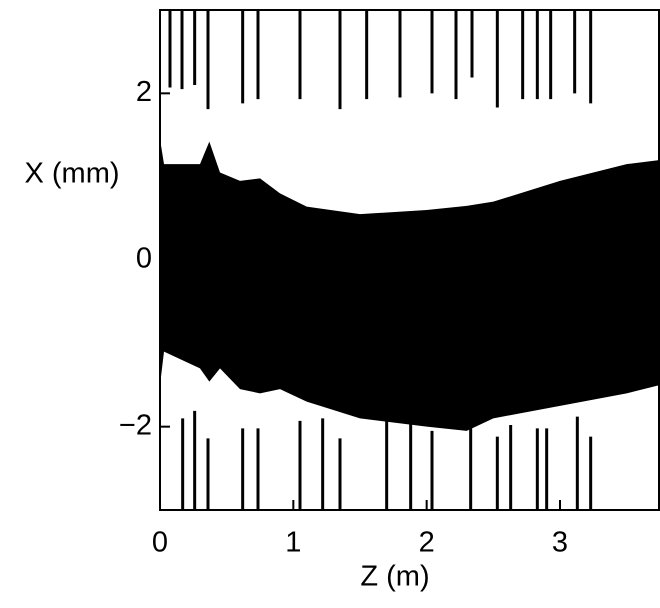 This screenshot has height=608, width=660. Describe the element at coordinates (160, 543) in the screenshot. I see `x-tick-label: 0` at that location.